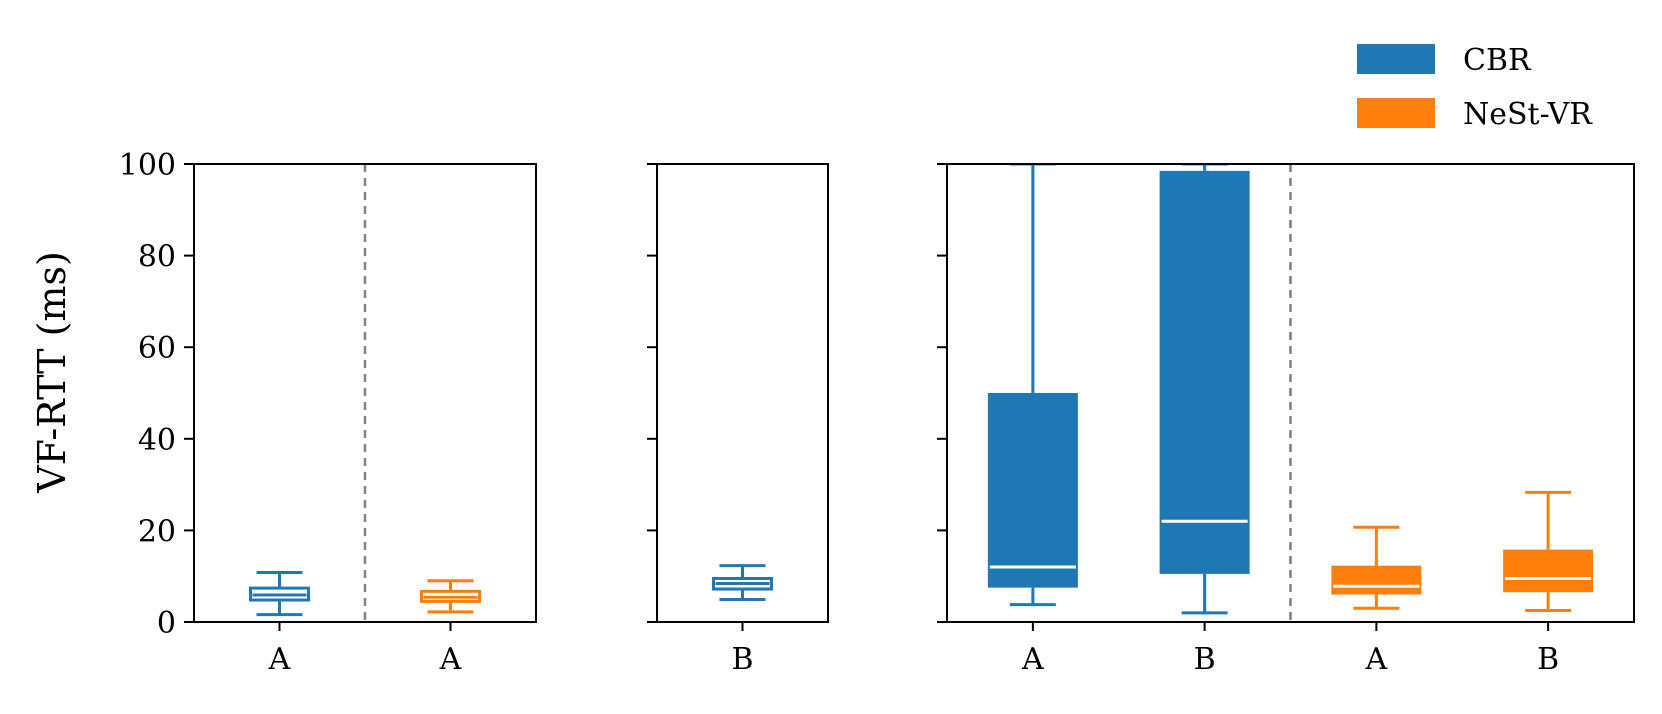 This screenshot has width=1662, height=714. What do you see at coordinates (147, 165) in the screenshot?
I see `y-tick-label: 100` at bounding box center [147, 165].